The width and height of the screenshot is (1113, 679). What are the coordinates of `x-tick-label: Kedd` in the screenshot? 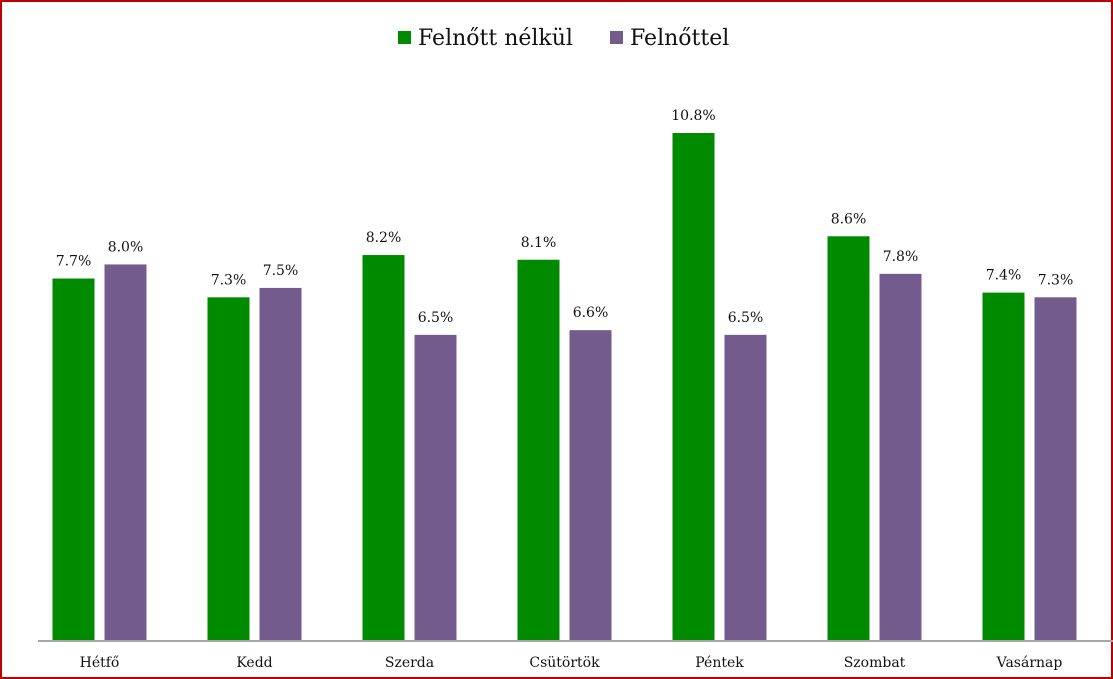 It's located at (254, 663).